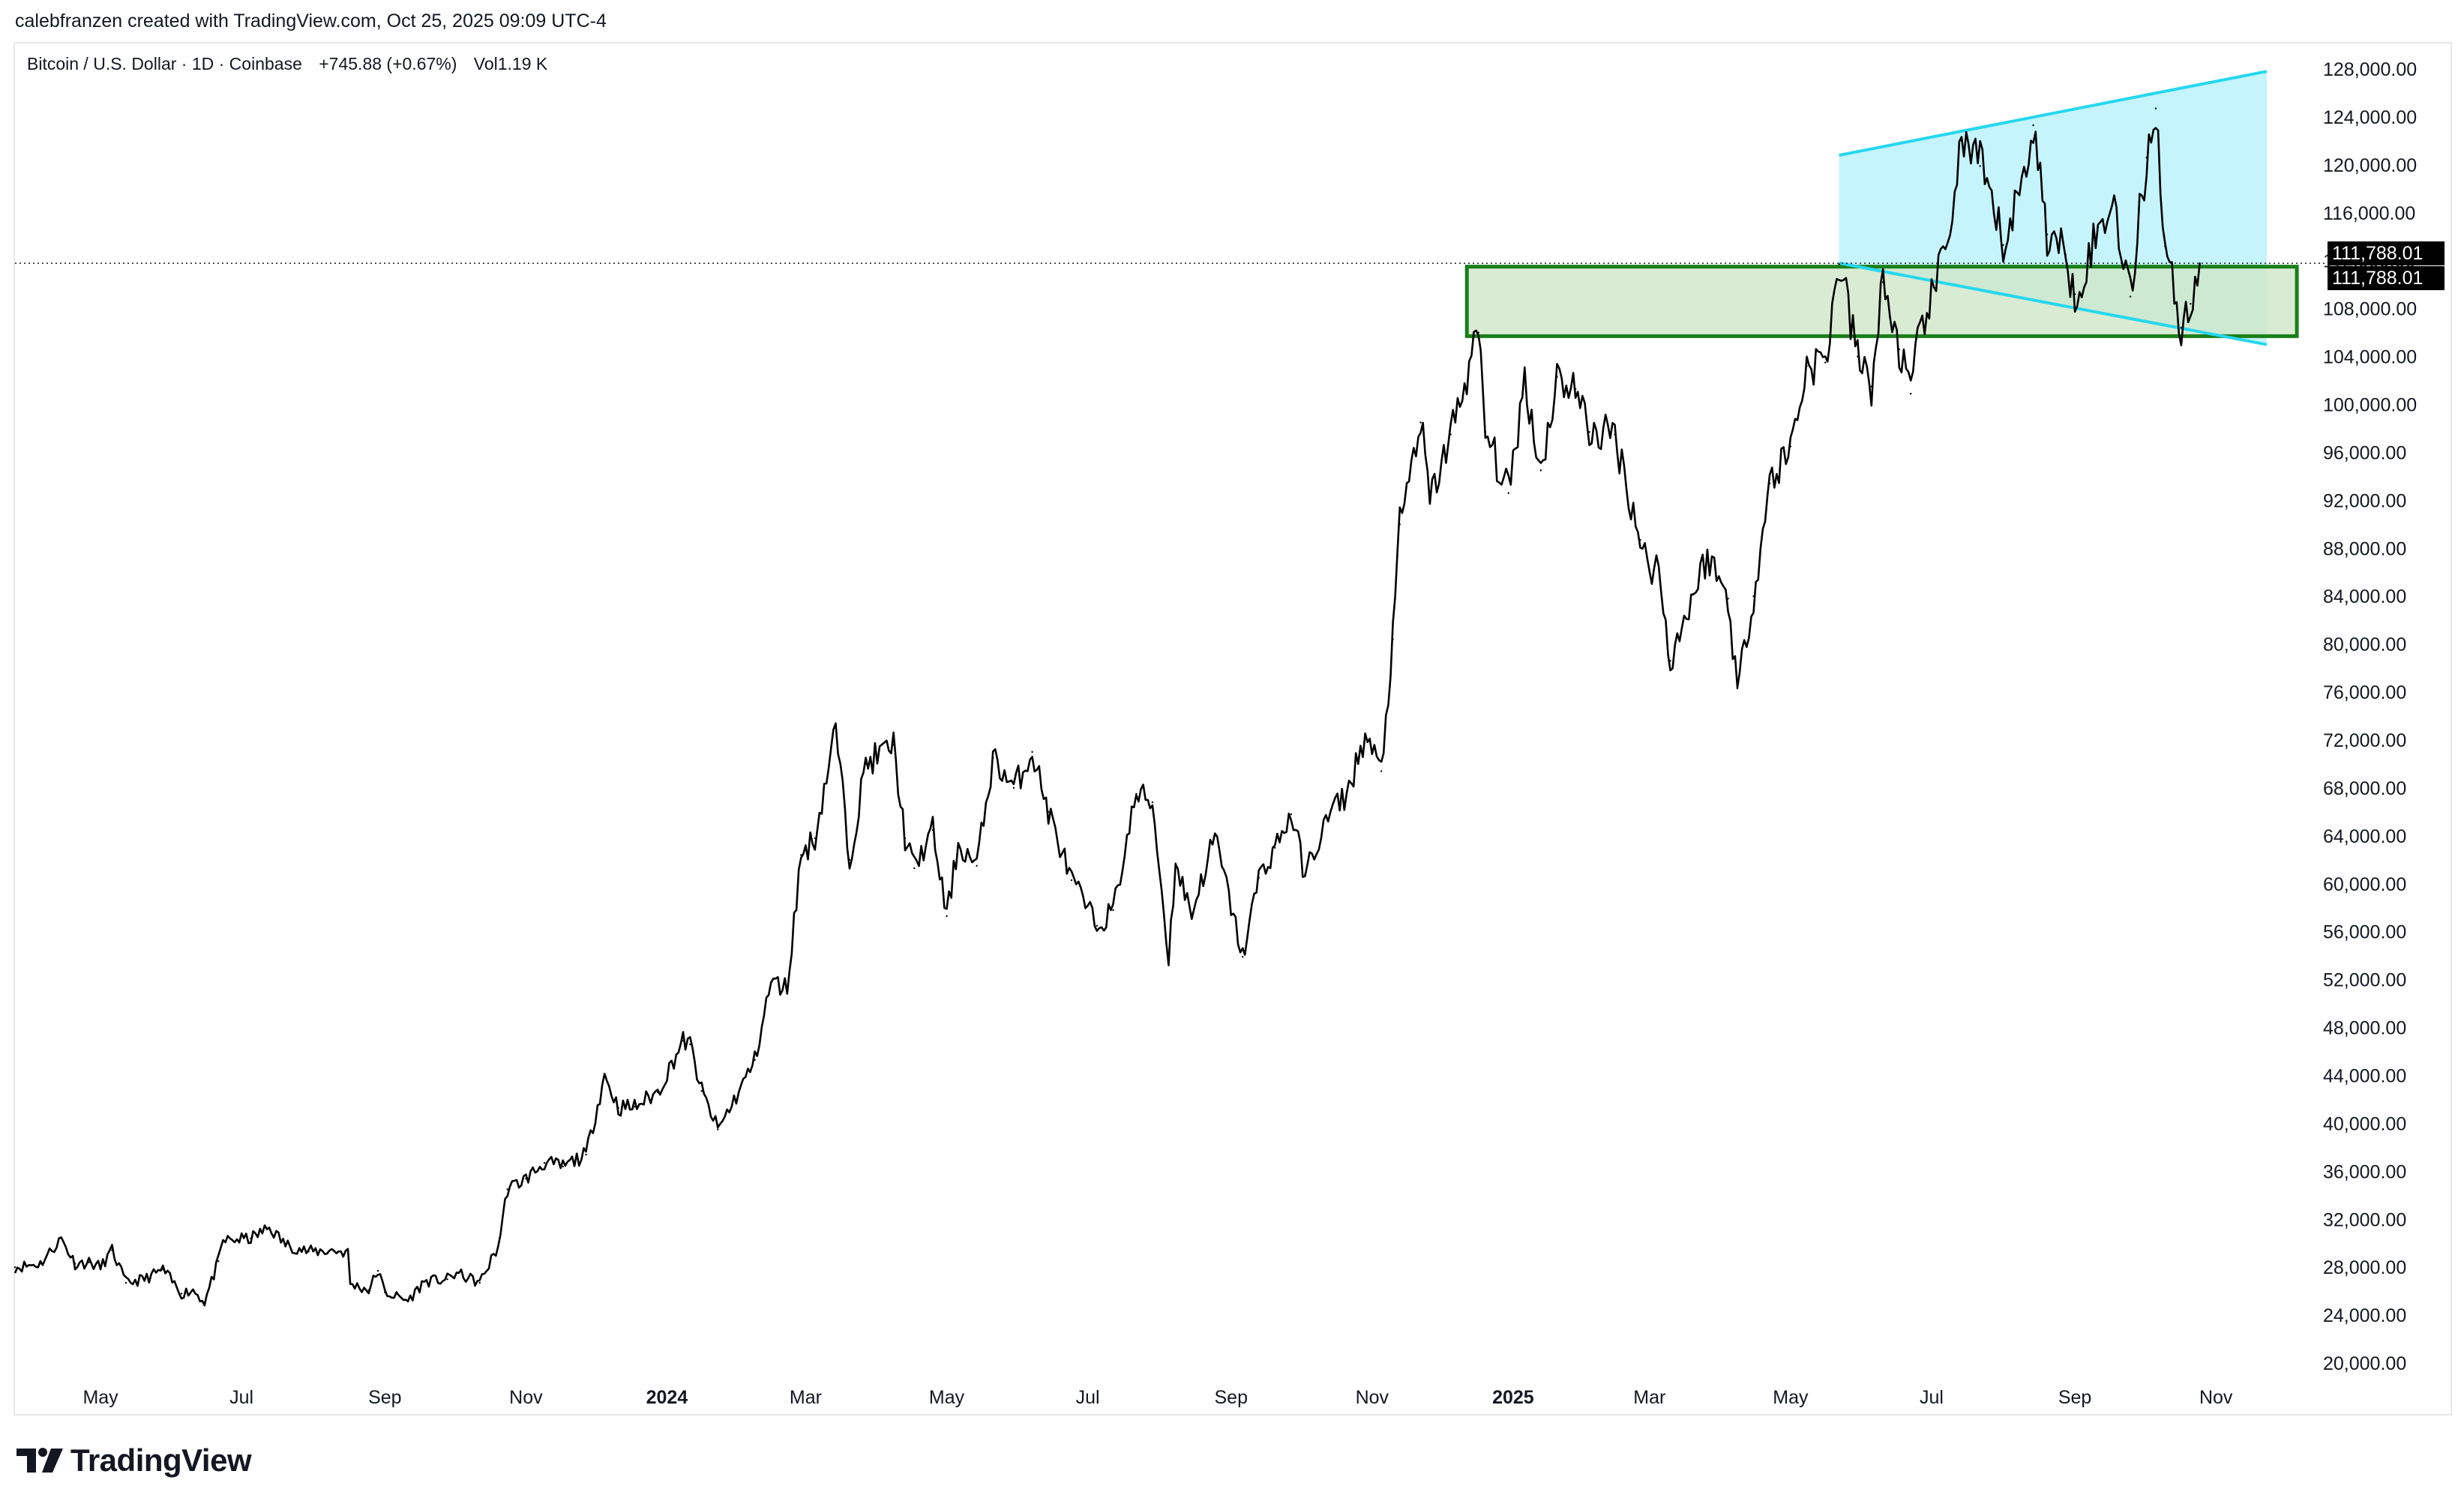 This screenshot has height=1507, width=2464. Describe the element at coordinates (2364, 644) in the screenshot. I see `price-axis-label: 80,000.00` at that location.